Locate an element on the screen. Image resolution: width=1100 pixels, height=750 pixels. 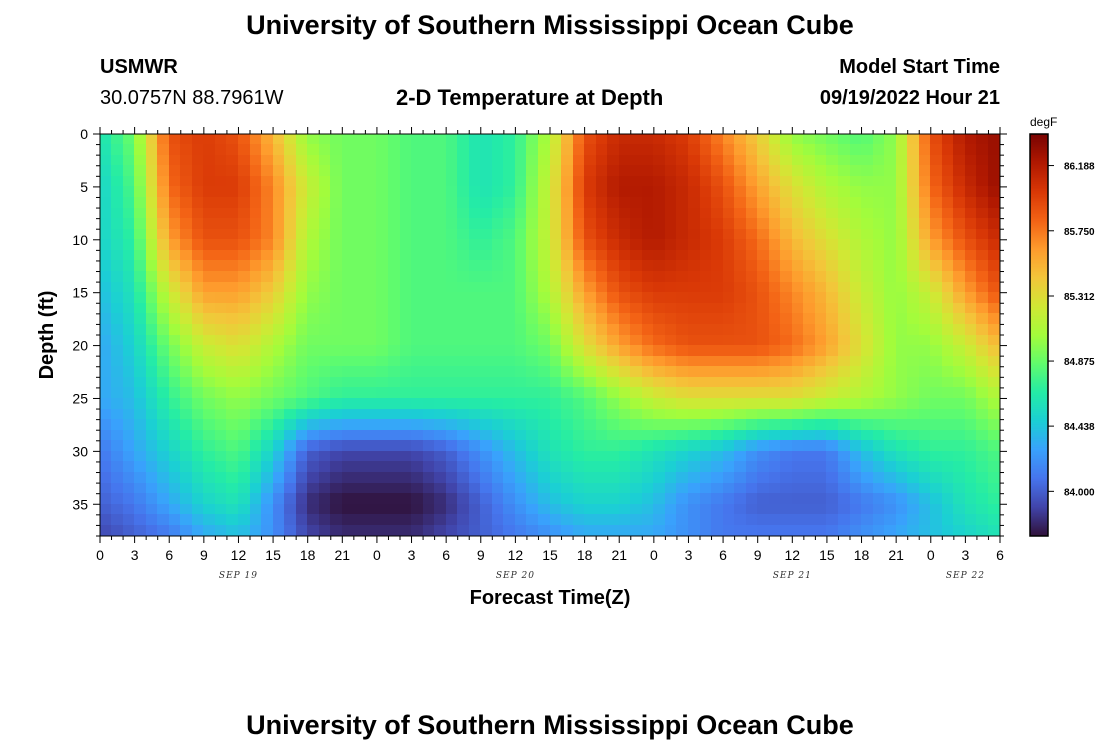
colorbar-tick-label: 84.000 is located at coordinates (1079, 492).